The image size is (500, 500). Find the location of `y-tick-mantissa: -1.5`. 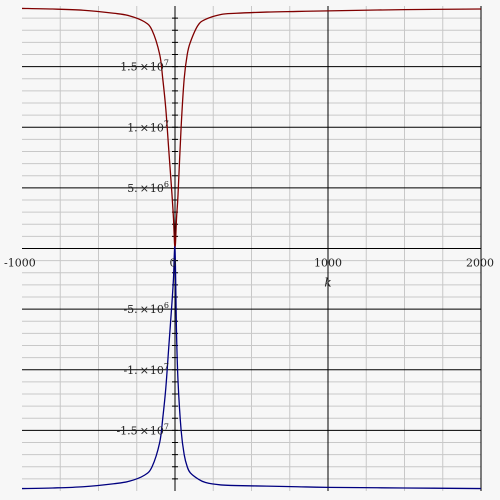

y-tick-mantissa: -1.5 is located at coordinates (126, 430).